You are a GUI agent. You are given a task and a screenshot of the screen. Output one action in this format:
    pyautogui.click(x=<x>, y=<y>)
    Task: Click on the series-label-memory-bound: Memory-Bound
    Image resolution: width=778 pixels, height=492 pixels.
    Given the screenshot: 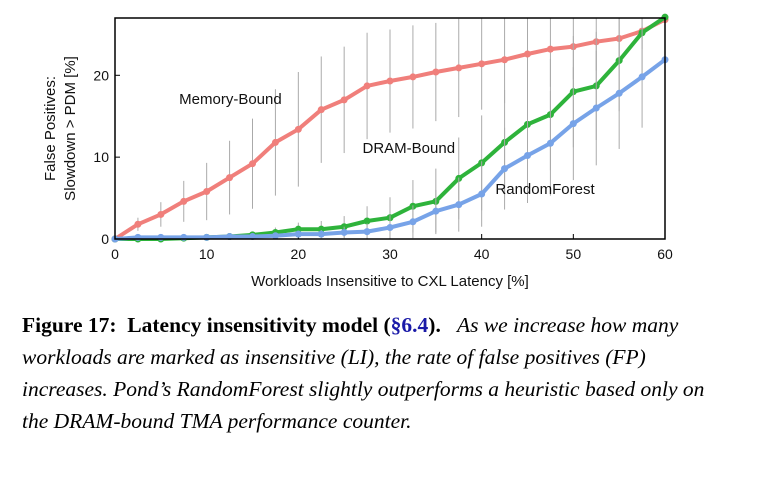 What is the action you would take?
    pyautogui.click(x=230, y=99)
    